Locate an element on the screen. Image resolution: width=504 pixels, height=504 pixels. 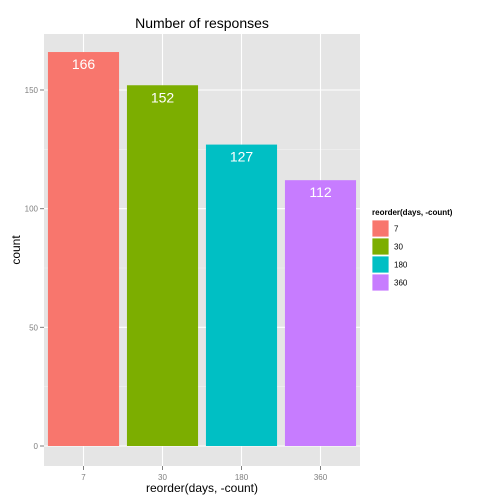
value-label-7: 166 is located at coordinates (84, 64).